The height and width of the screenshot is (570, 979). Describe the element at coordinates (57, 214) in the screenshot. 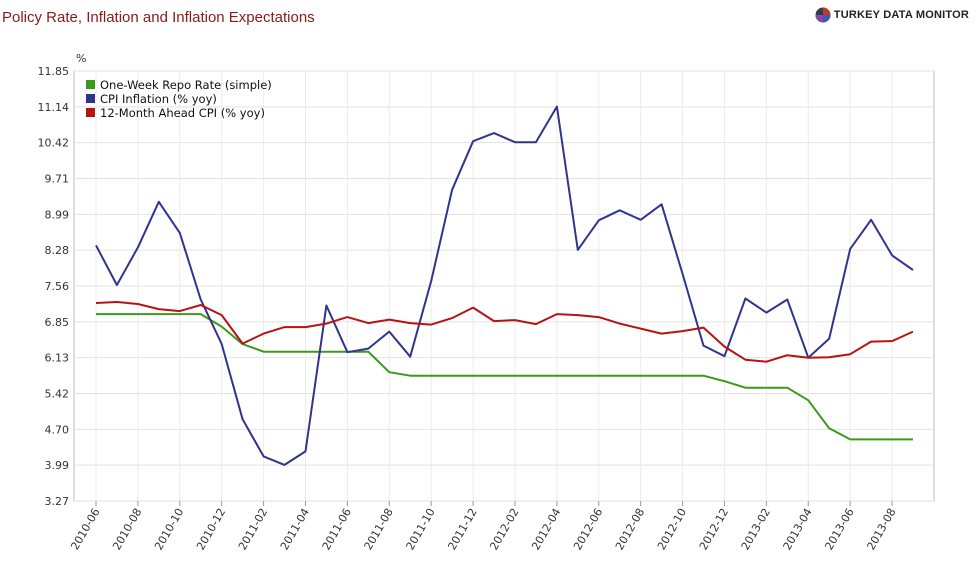

I see `y-tick-label: 8.99` at that location.